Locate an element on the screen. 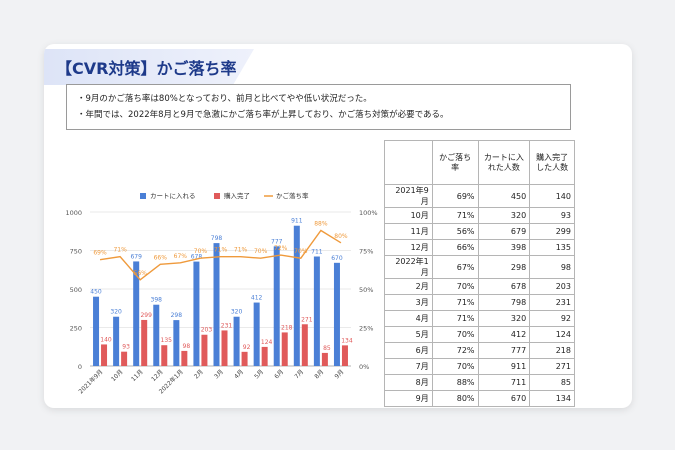  value-cell: 71% is located at coordinates (455, 215).